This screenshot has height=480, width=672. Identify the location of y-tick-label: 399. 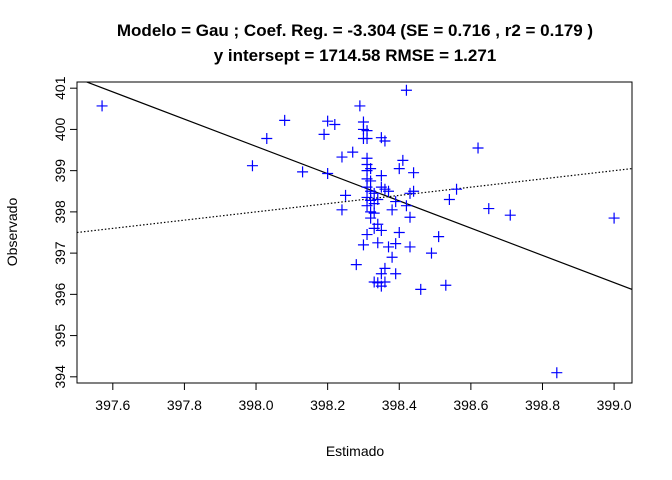
(60, 171).